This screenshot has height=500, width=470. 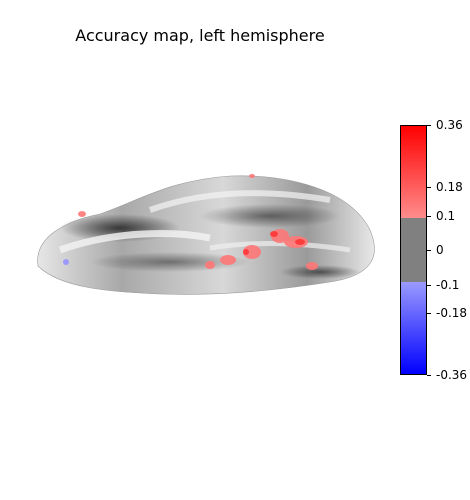 What do you see at coordinates (200, 35) in the screenshot?
I see `figure-title: Accuracy map, left hemisphere` at bounding box center [200, 35].